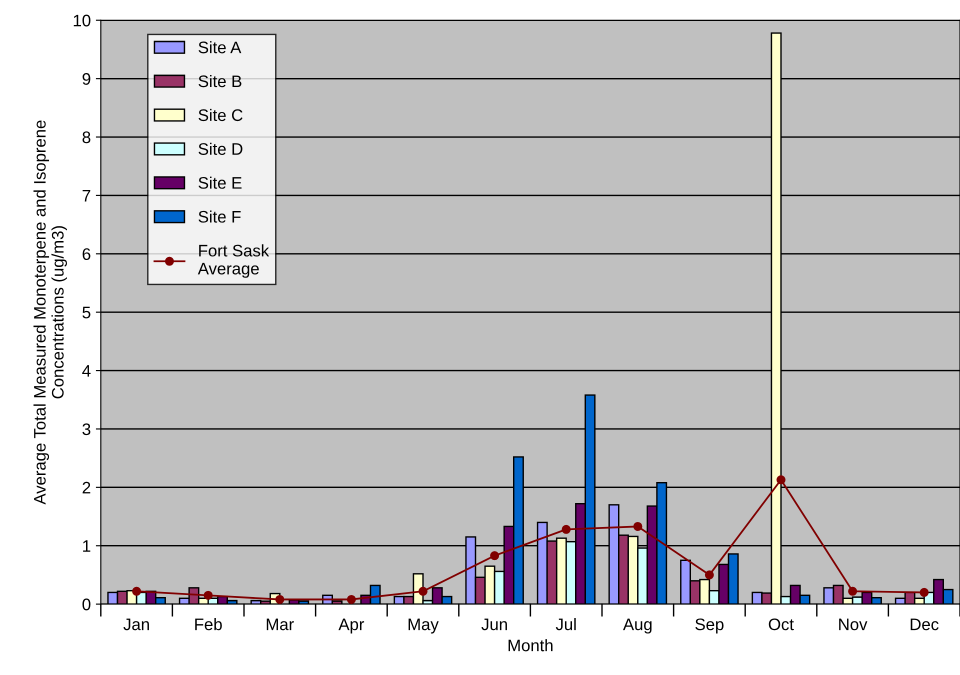 The image size is (960, 675). What do you see at coordinates (82, 20) in the screenshot?
I see `y-tick-label: 10` at bounding box center [82, 20].